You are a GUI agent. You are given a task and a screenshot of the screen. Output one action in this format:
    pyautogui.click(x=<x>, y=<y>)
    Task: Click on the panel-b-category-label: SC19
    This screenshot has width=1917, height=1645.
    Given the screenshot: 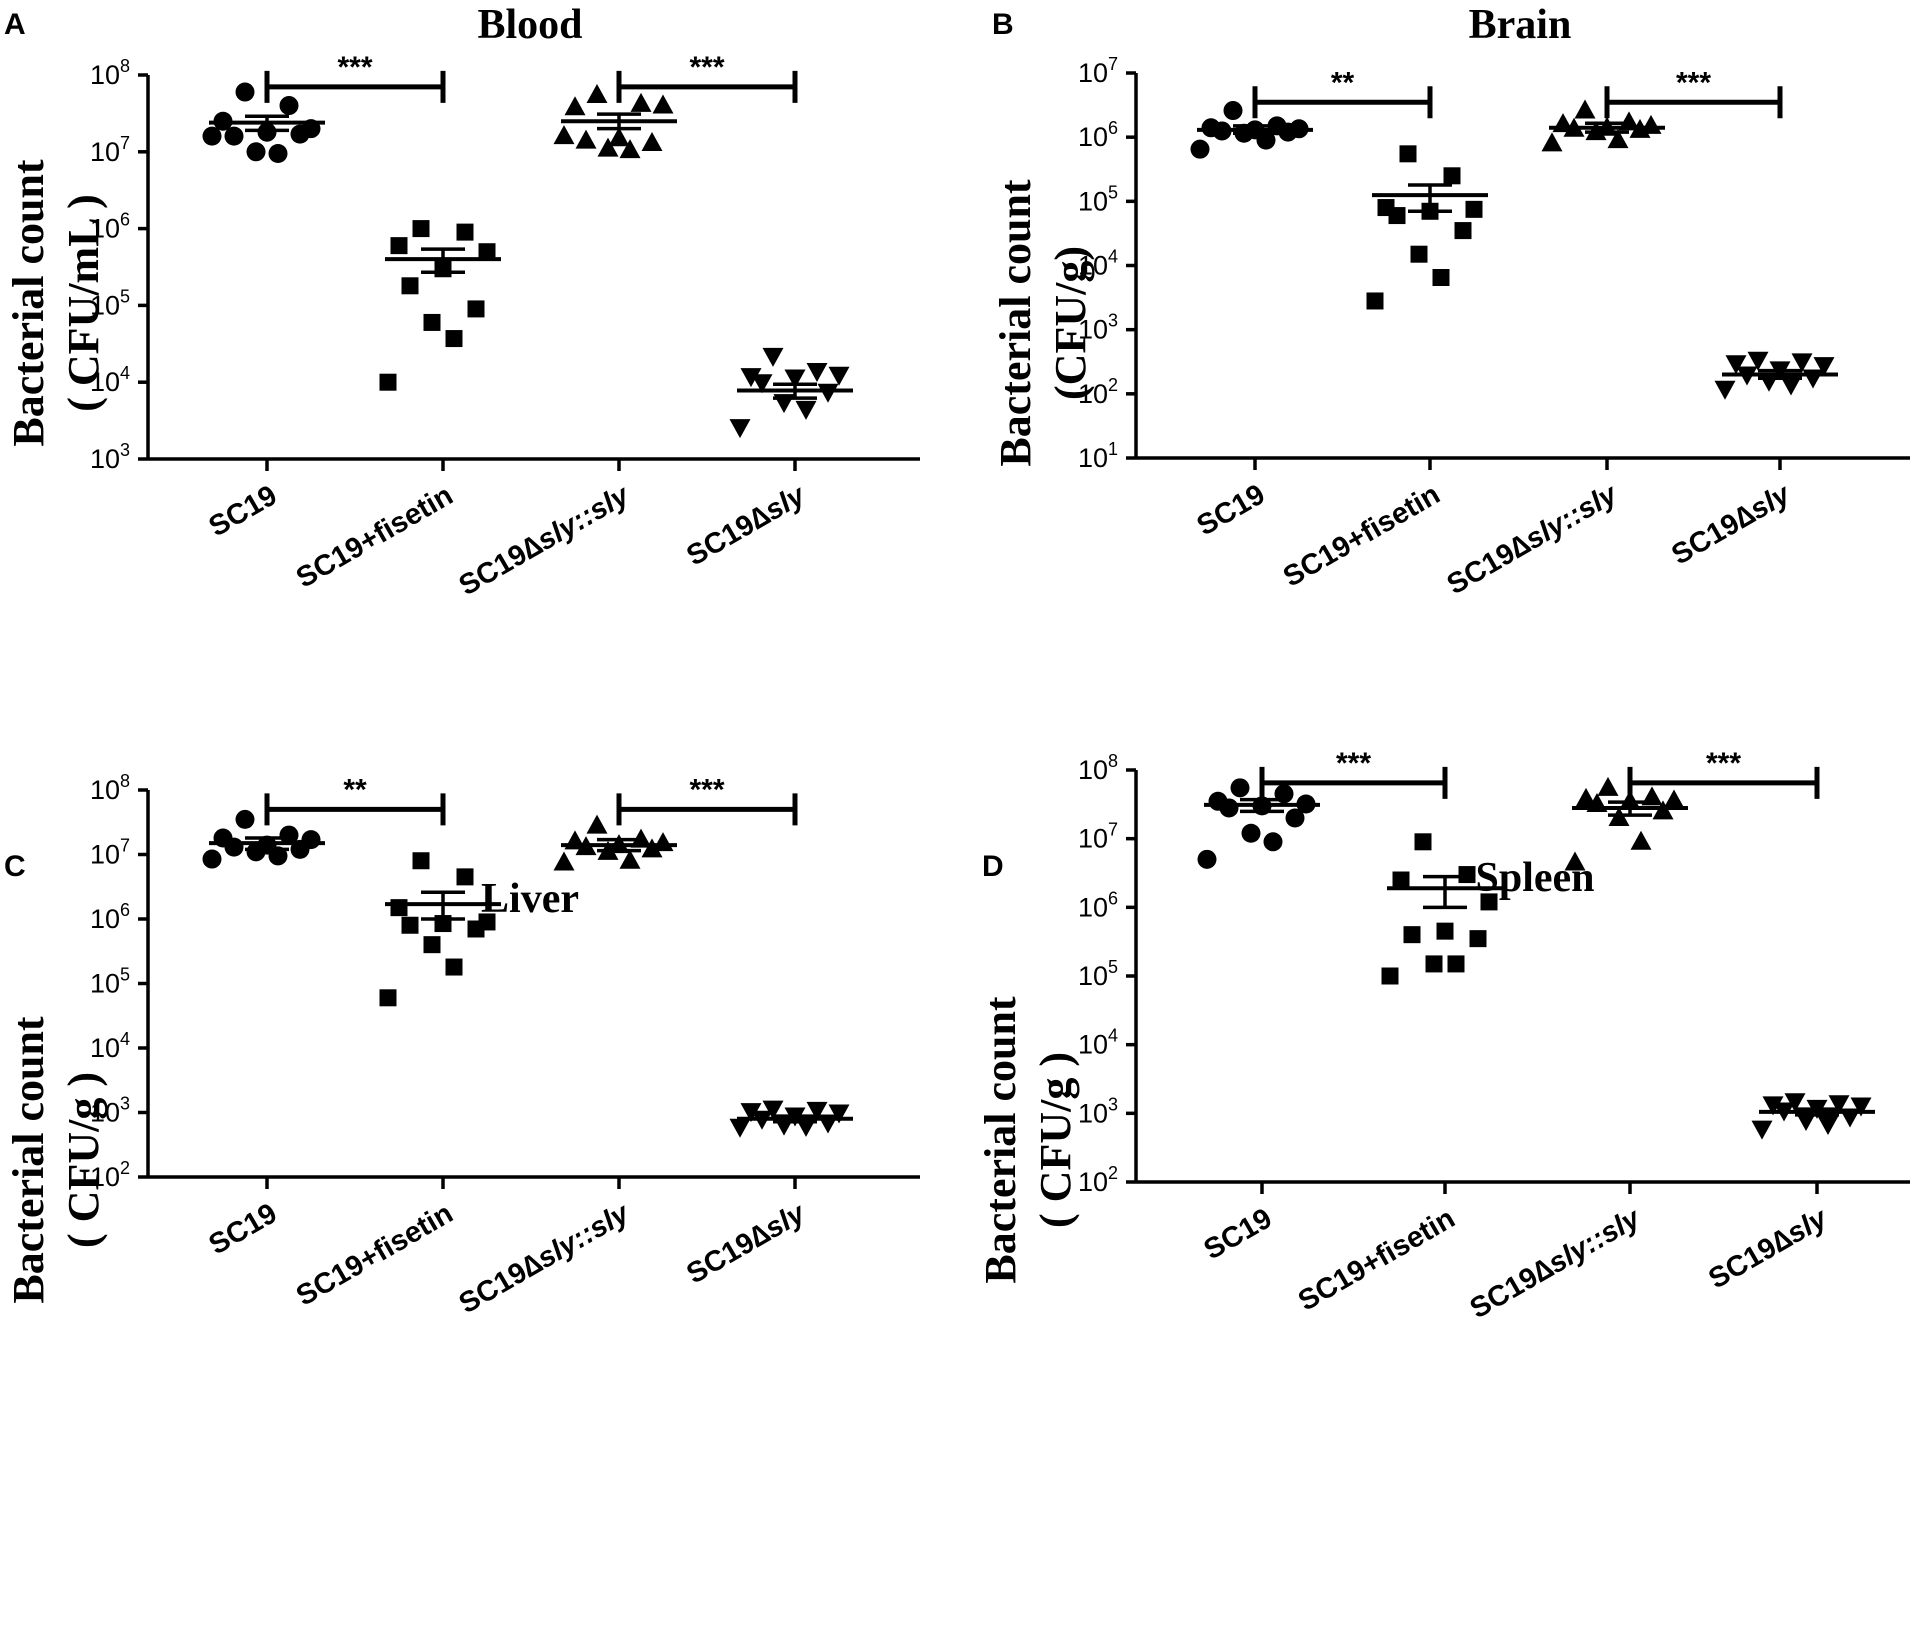 What is the action you would take?
    pyautogui.click(x=1231, y=510)
    